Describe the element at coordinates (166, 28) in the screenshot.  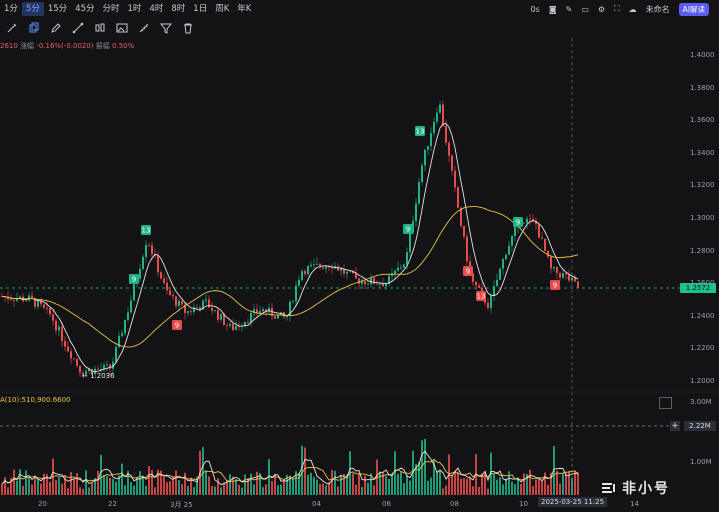
I see `filter-icon` at that location.